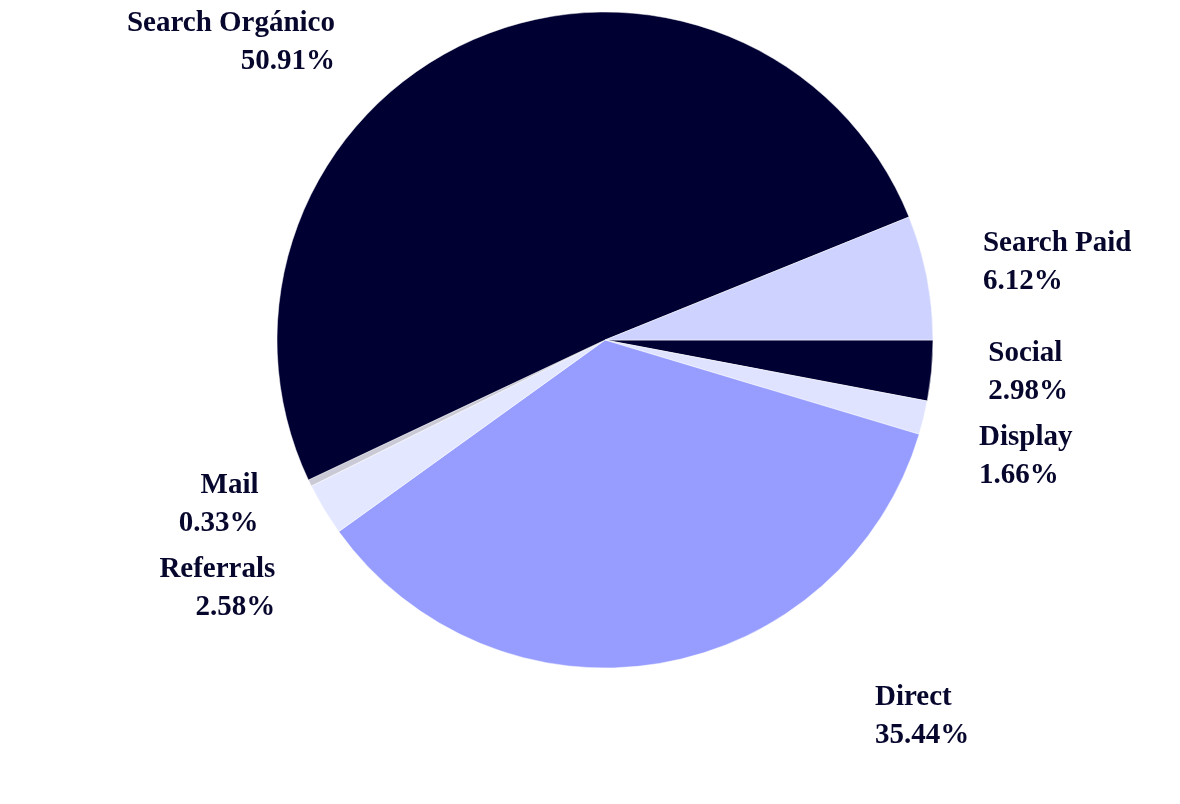  I want to click on data-label: 6.12%, so click(1022, 279).